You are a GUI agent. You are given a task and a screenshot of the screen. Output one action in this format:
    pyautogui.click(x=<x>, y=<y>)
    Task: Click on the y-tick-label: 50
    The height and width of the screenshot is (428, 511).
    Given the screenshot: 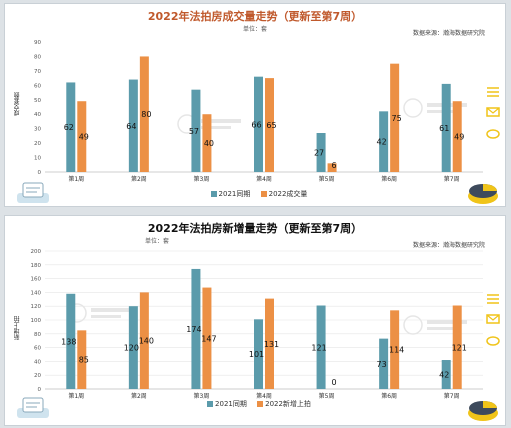 What is the action you would take?
    pyautogui.click(x=37, y=101)
    